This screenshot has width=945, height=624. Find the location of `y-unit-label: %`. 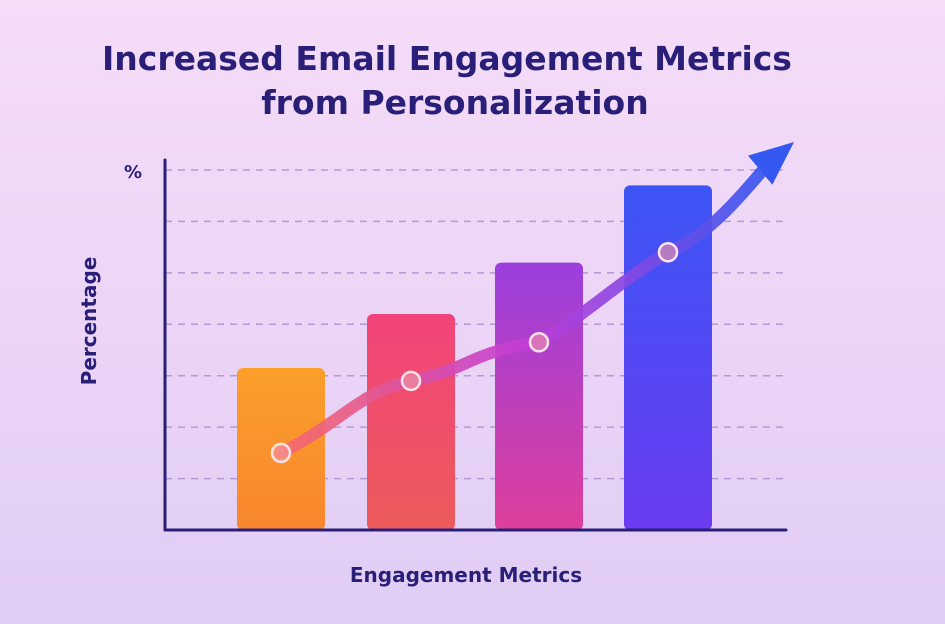

y-unit-label: % is located at coordinates (133, 172).